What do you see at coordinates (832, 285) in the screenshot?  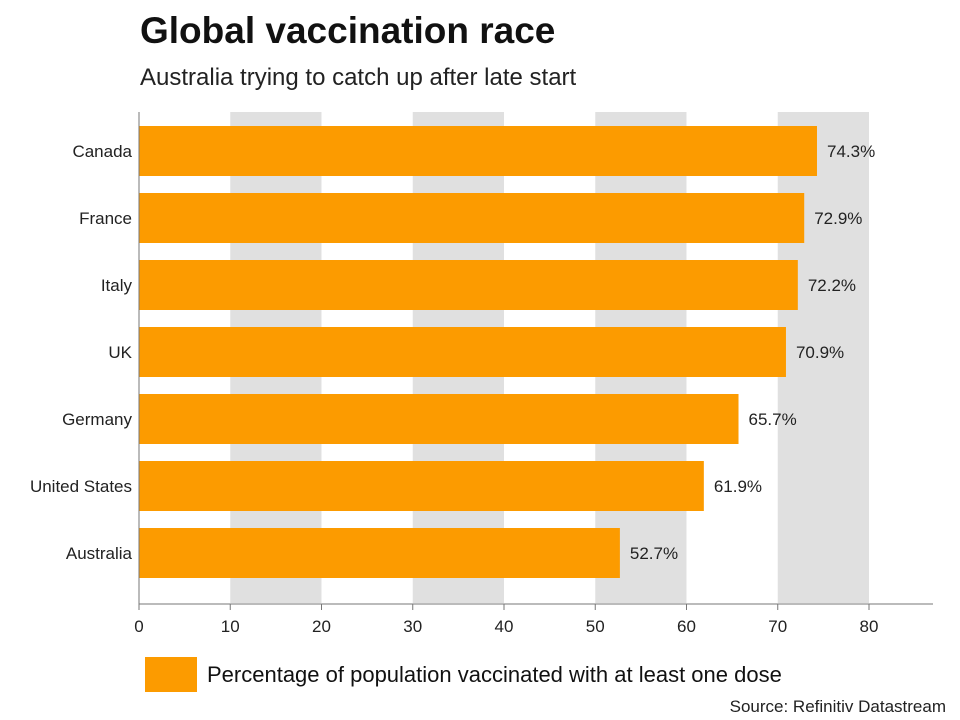 I see `value-label: 72.2%` at bounding box center [832, 285].